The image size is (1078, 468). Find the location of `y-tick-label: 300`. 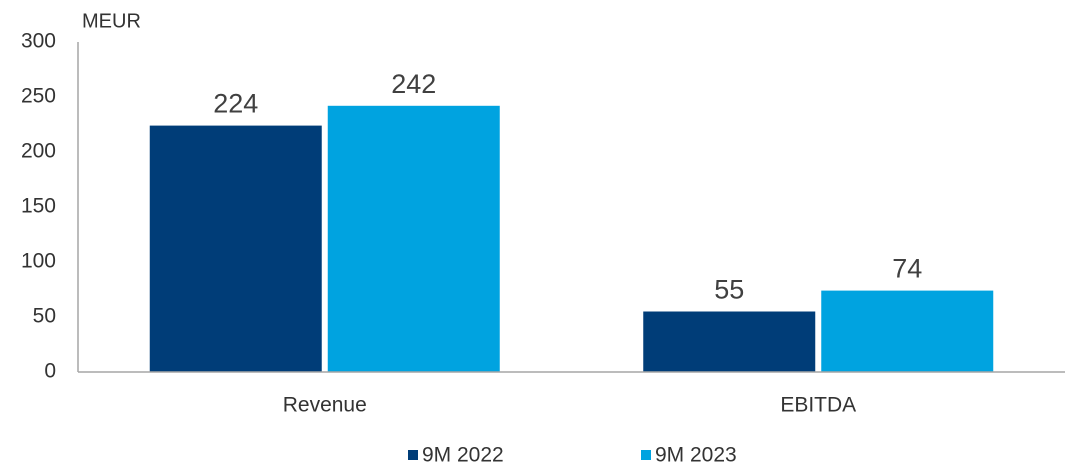

y-tick-label: 300 is located at coordinates (38, 41).